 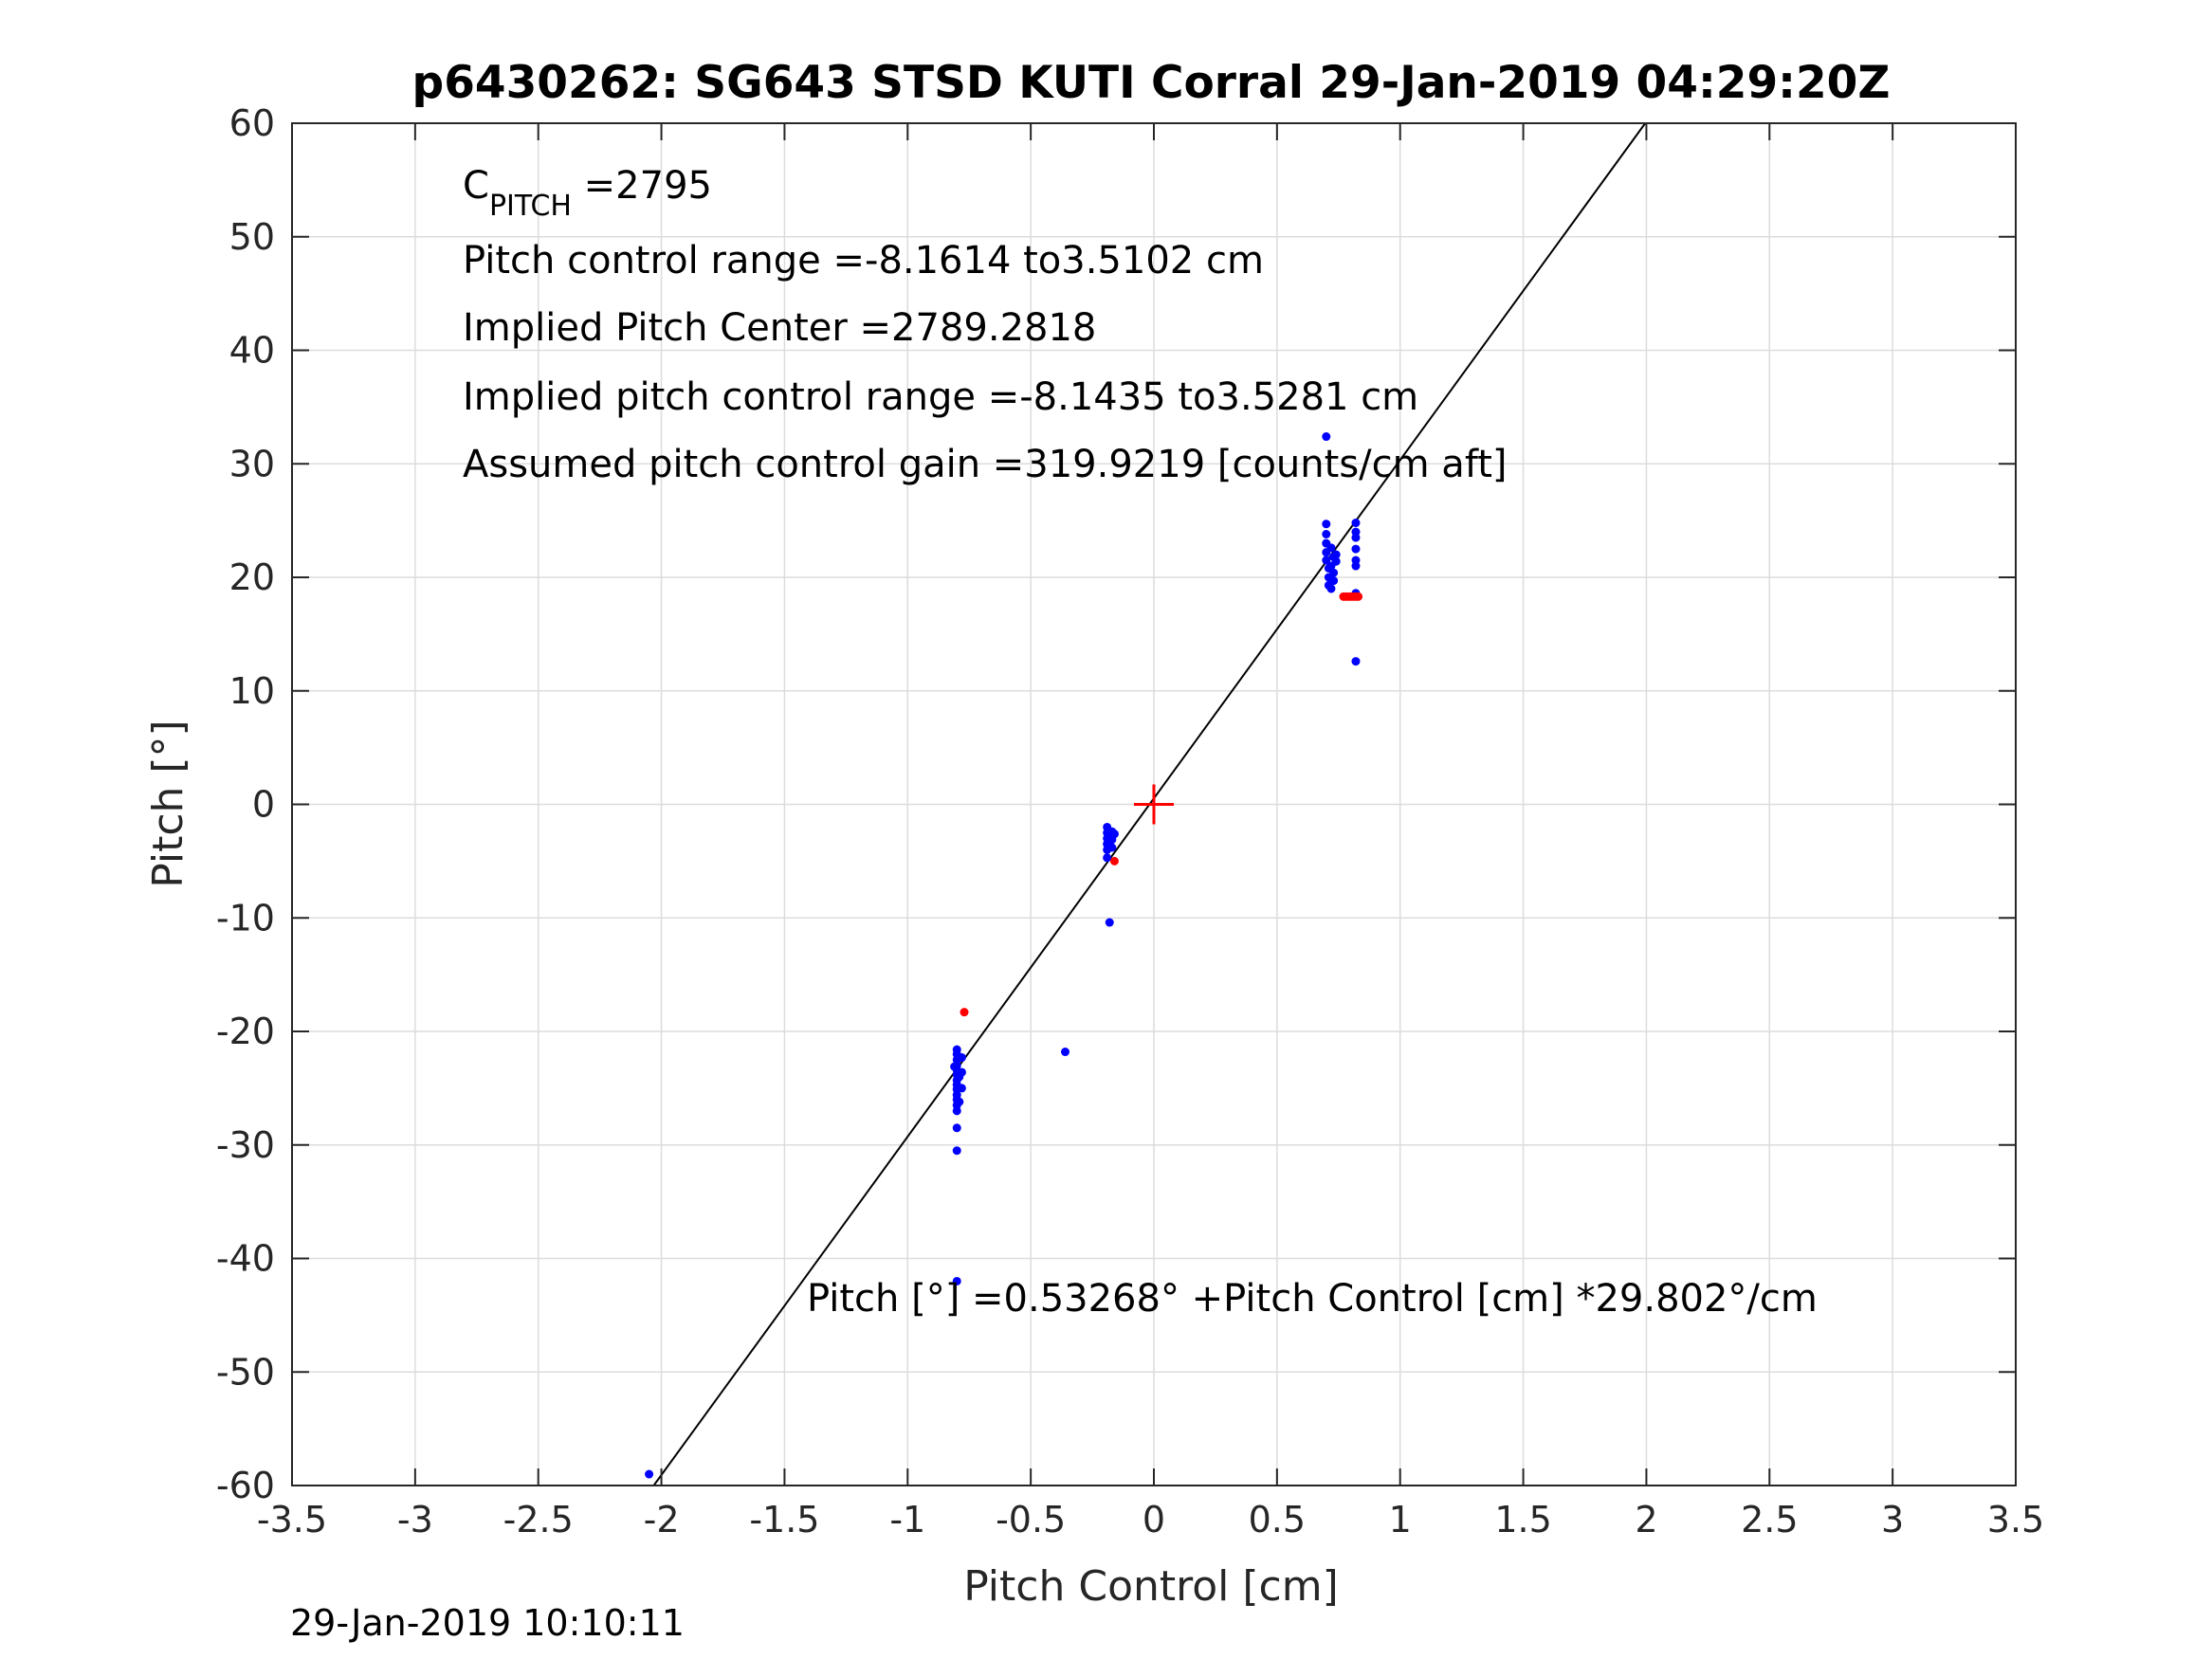 What do you see at coordinates (1031, 1519) in the screenshot?
I see `x-tick-label: -0.5` at bounding box center [1031, 1519].